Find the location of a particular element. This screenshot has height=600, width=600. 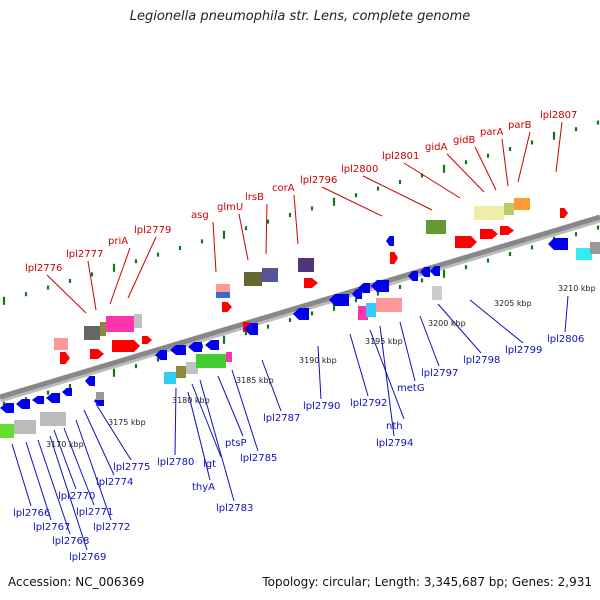

gene-label-lpl2794: lpl2794 is located at coordinates (394, 443).